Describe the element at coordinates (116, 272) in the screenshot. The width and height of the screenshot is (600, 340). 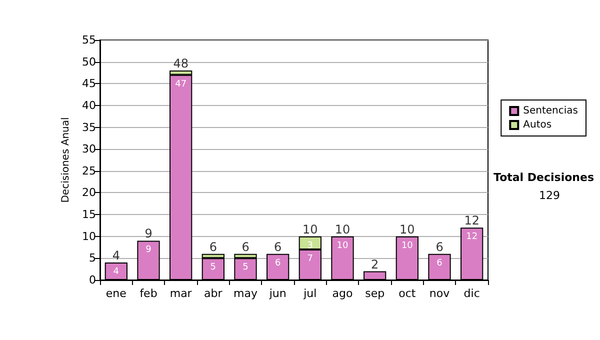
I see `data-label: 4` at that location.